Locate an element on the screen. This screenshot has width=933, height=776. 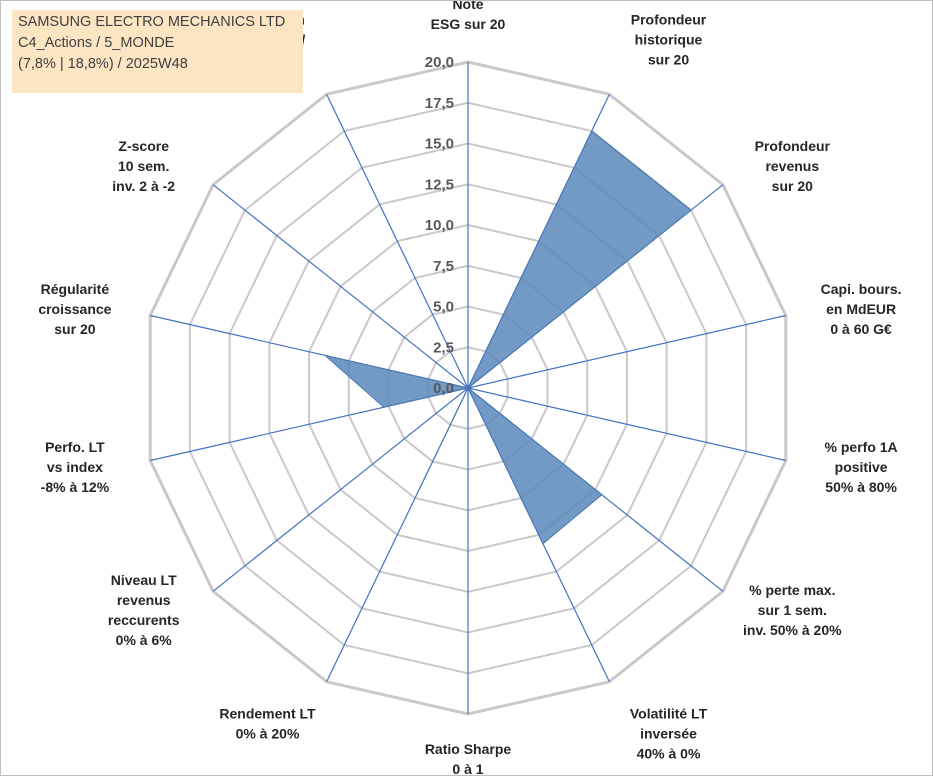
axis-label: Note ESG sur 20 is located at coordinates (468, 16).